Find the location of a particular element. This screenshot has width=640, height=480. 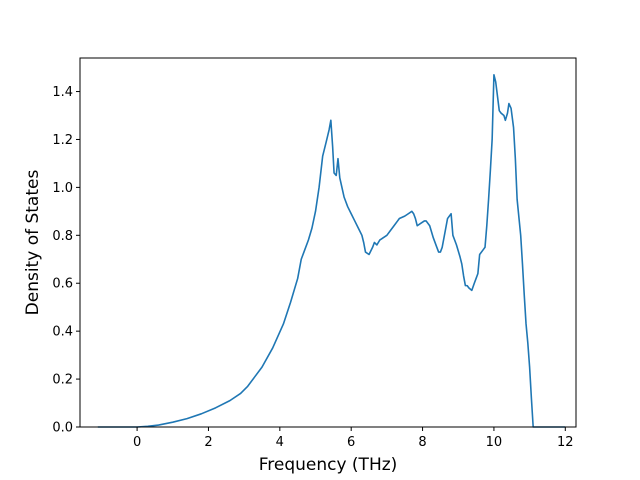

x-tick-label: 10 is located at coordinates (494, 442).